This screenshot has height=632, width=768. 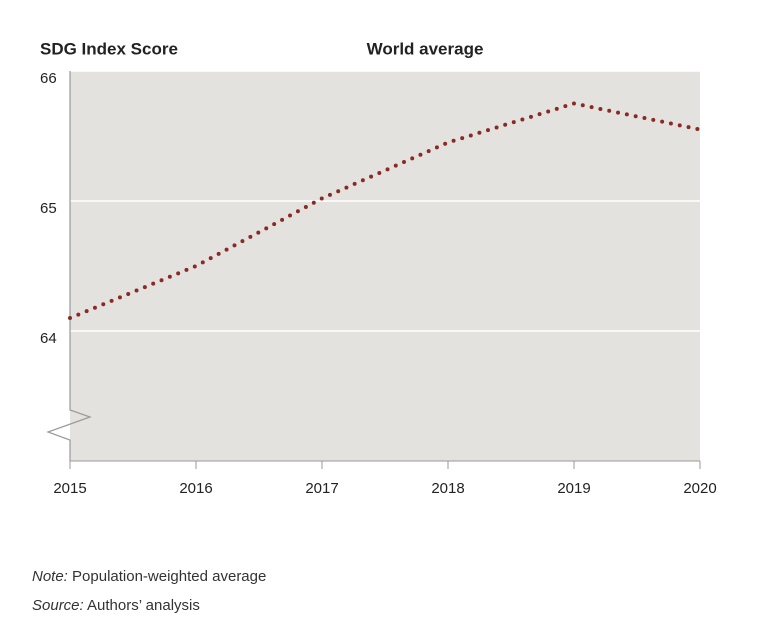 I want to click on x-tick-label: 2016, so click(x=195, y=488).